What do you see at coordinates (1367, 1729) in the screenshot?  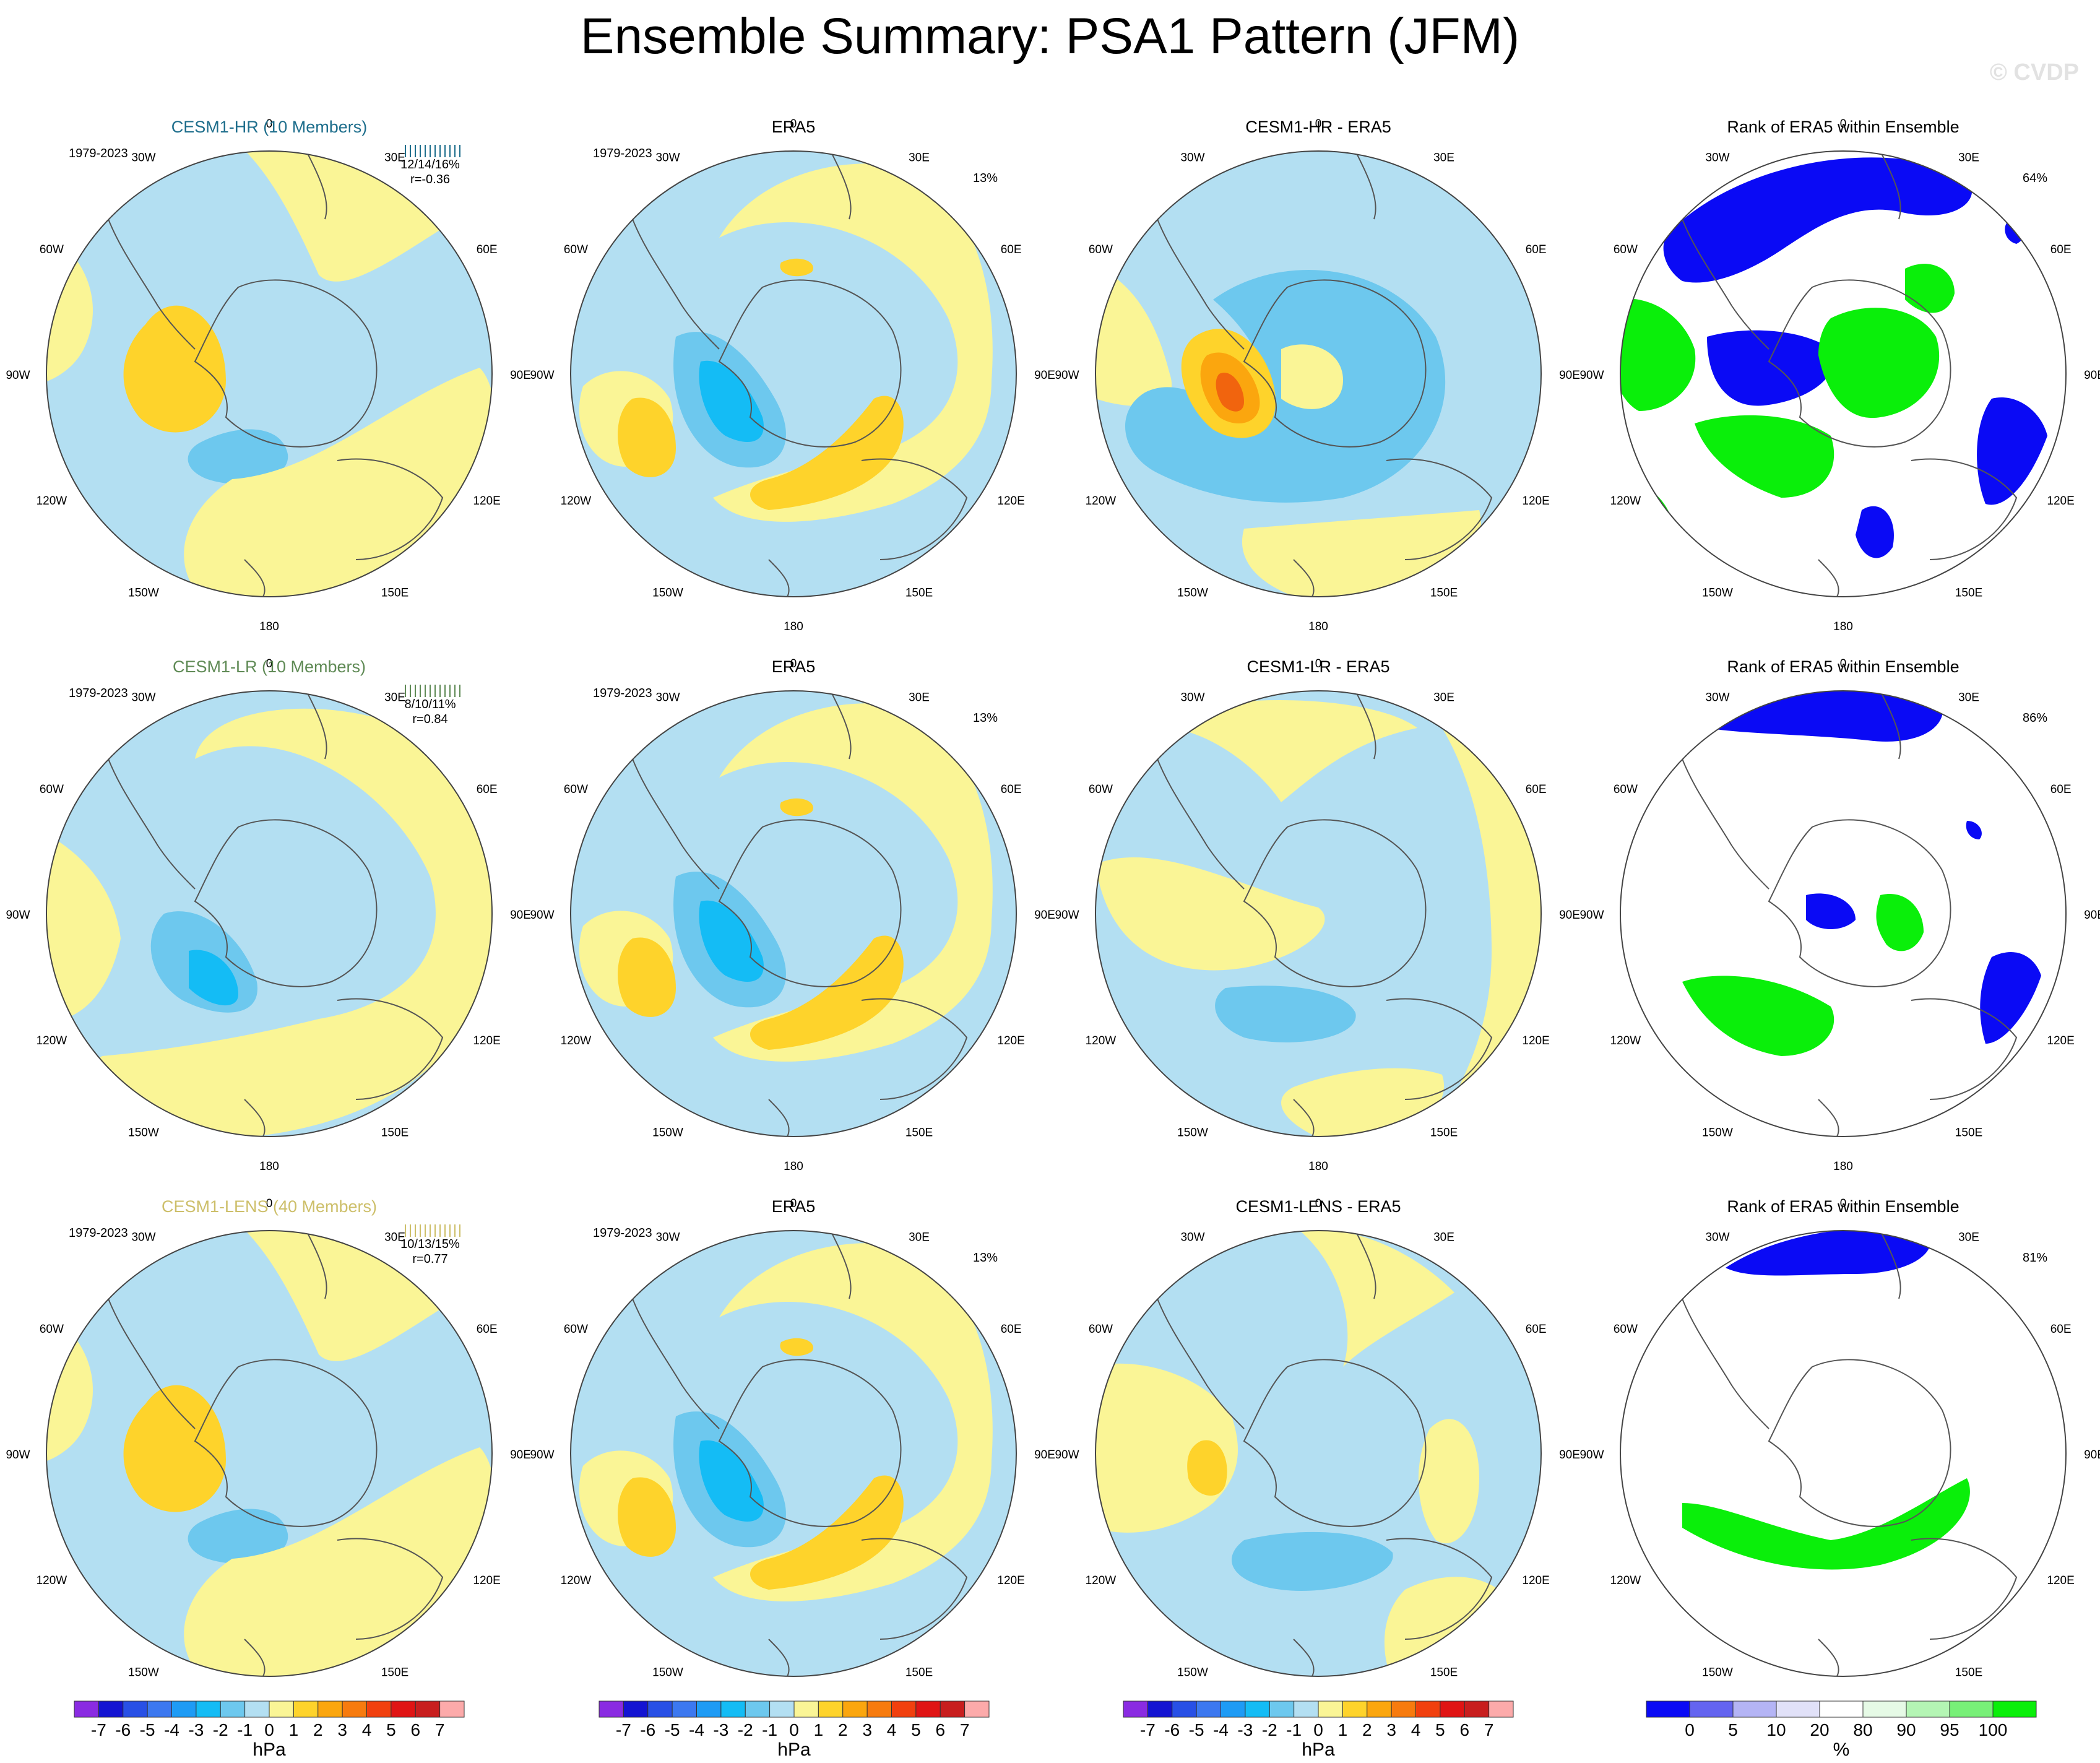 I see `colorbar-tick-label: 2` at bounding box center [1367, 1729].